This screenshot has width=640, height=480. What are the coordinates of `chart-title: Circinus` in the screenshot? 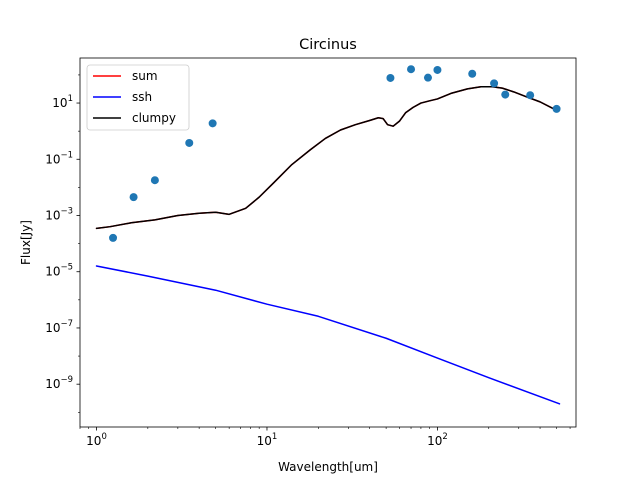 It's located at (328, 45).